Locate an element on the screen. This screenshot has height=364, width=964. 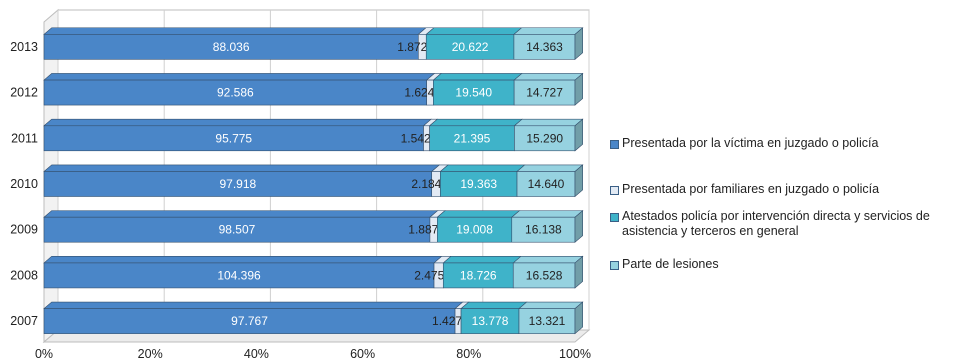
data-label-2009-s2: 19.008 is located at coordinates (474, 230).